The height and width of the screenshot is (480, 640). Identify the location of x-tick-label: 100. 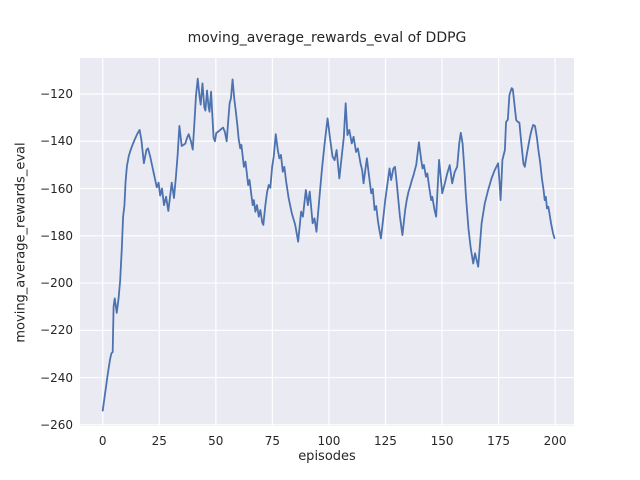
(329, 441).